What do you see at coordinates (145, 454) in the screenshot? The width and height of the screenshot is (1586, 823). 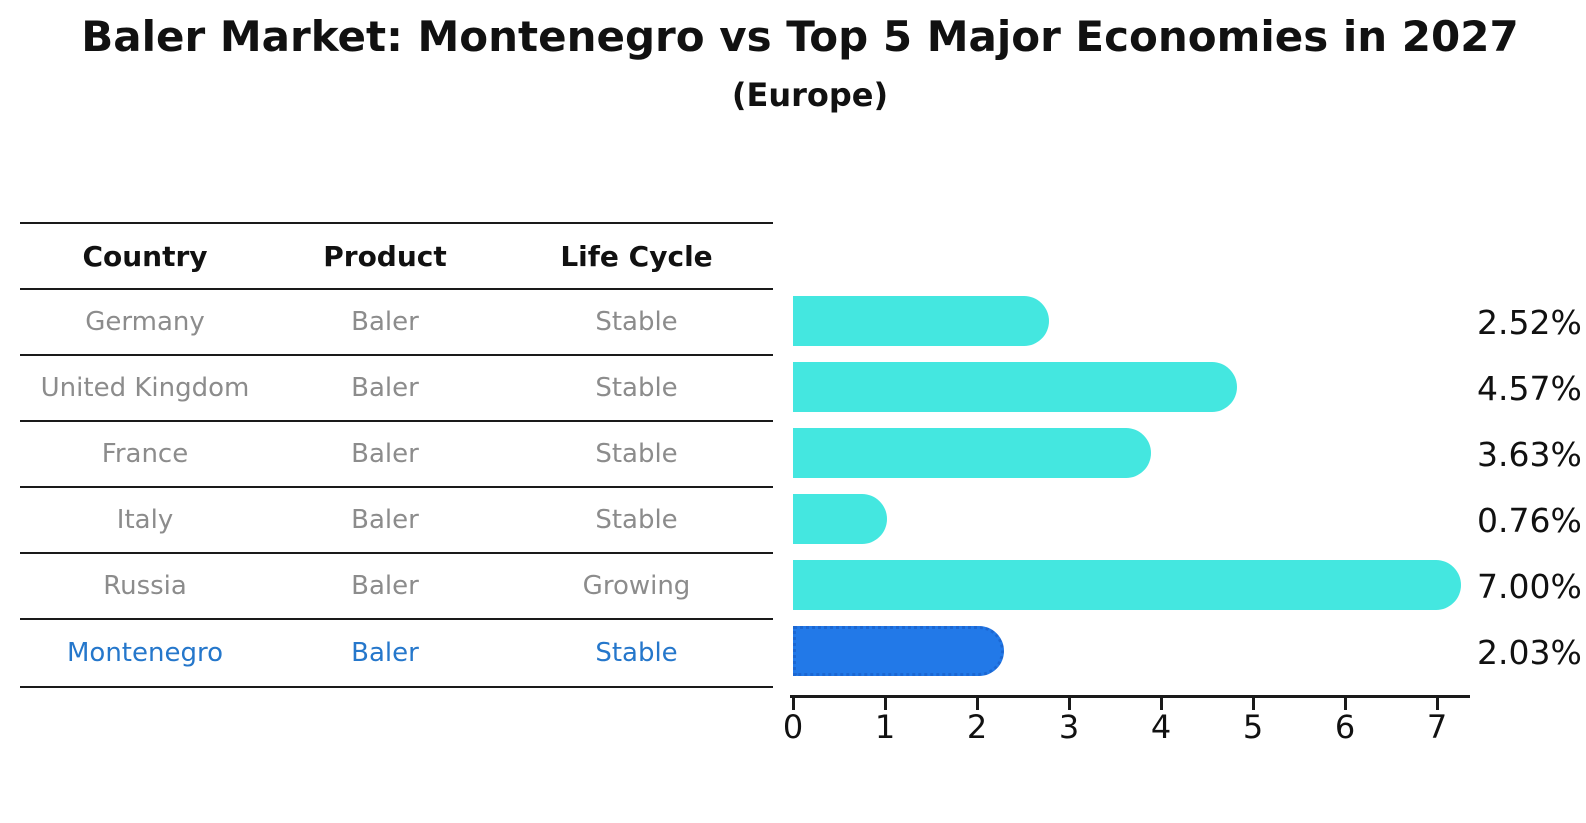 I see `country-cell: France` at bounding box center [145, 454].